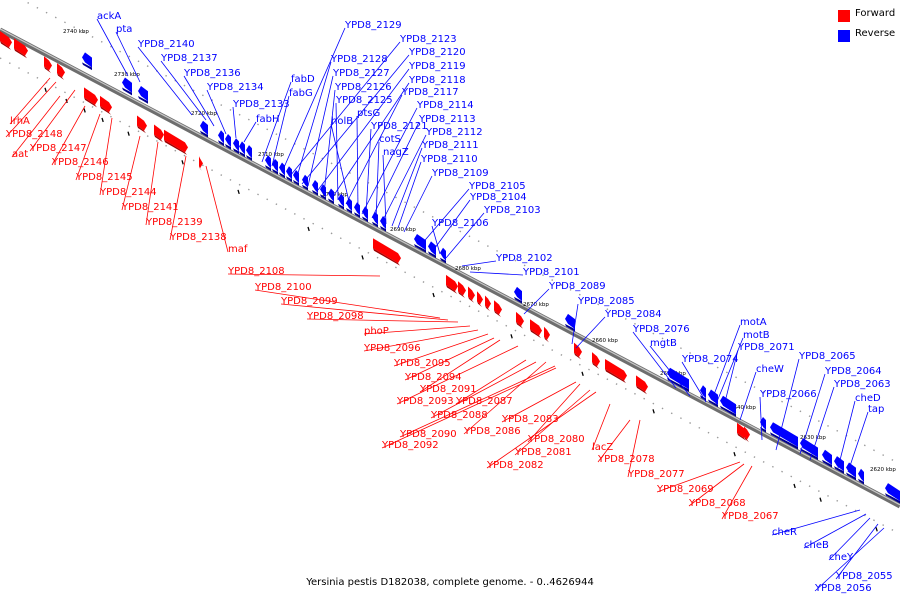 The width and height of the screenshot is (900, 600). I want to click on gene-label: cheY, so click(841, 557).